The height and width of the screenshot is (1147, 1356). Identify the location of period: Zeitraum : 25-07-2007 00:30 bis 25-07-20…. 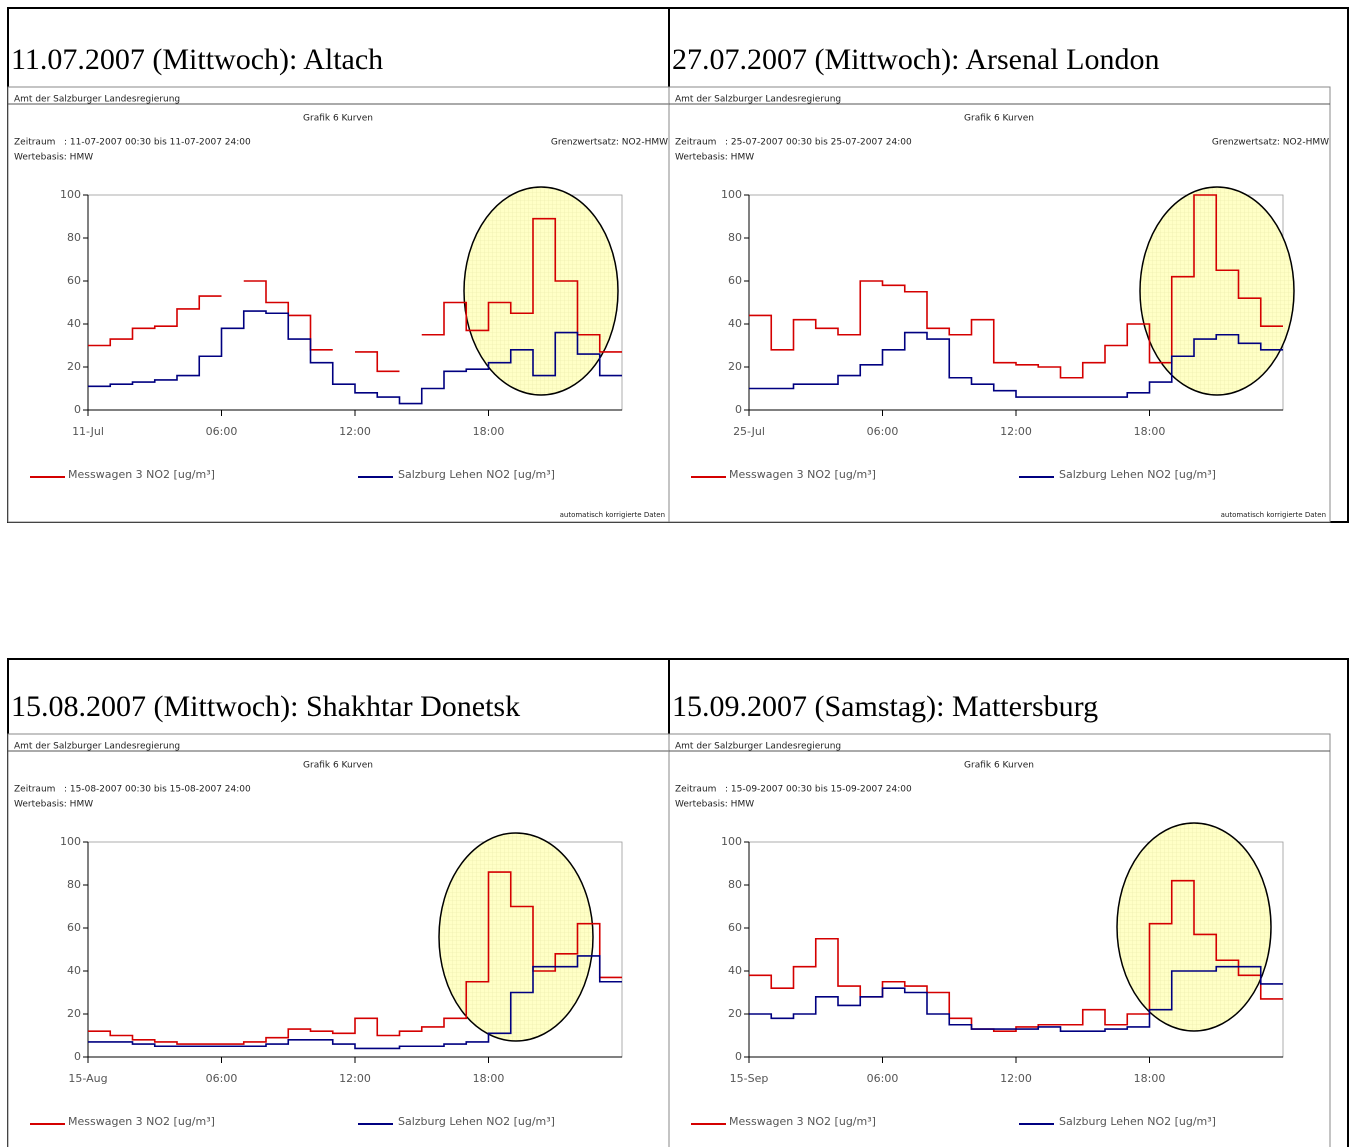
(793, 143).